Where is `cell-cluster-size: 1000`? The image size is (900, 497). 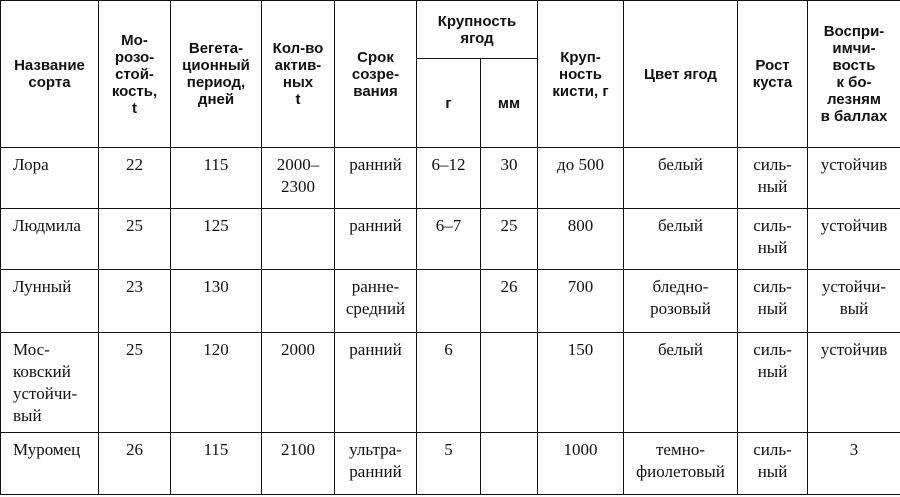 cell-cluster-size: 1000 is located at coordinates (580, 463).